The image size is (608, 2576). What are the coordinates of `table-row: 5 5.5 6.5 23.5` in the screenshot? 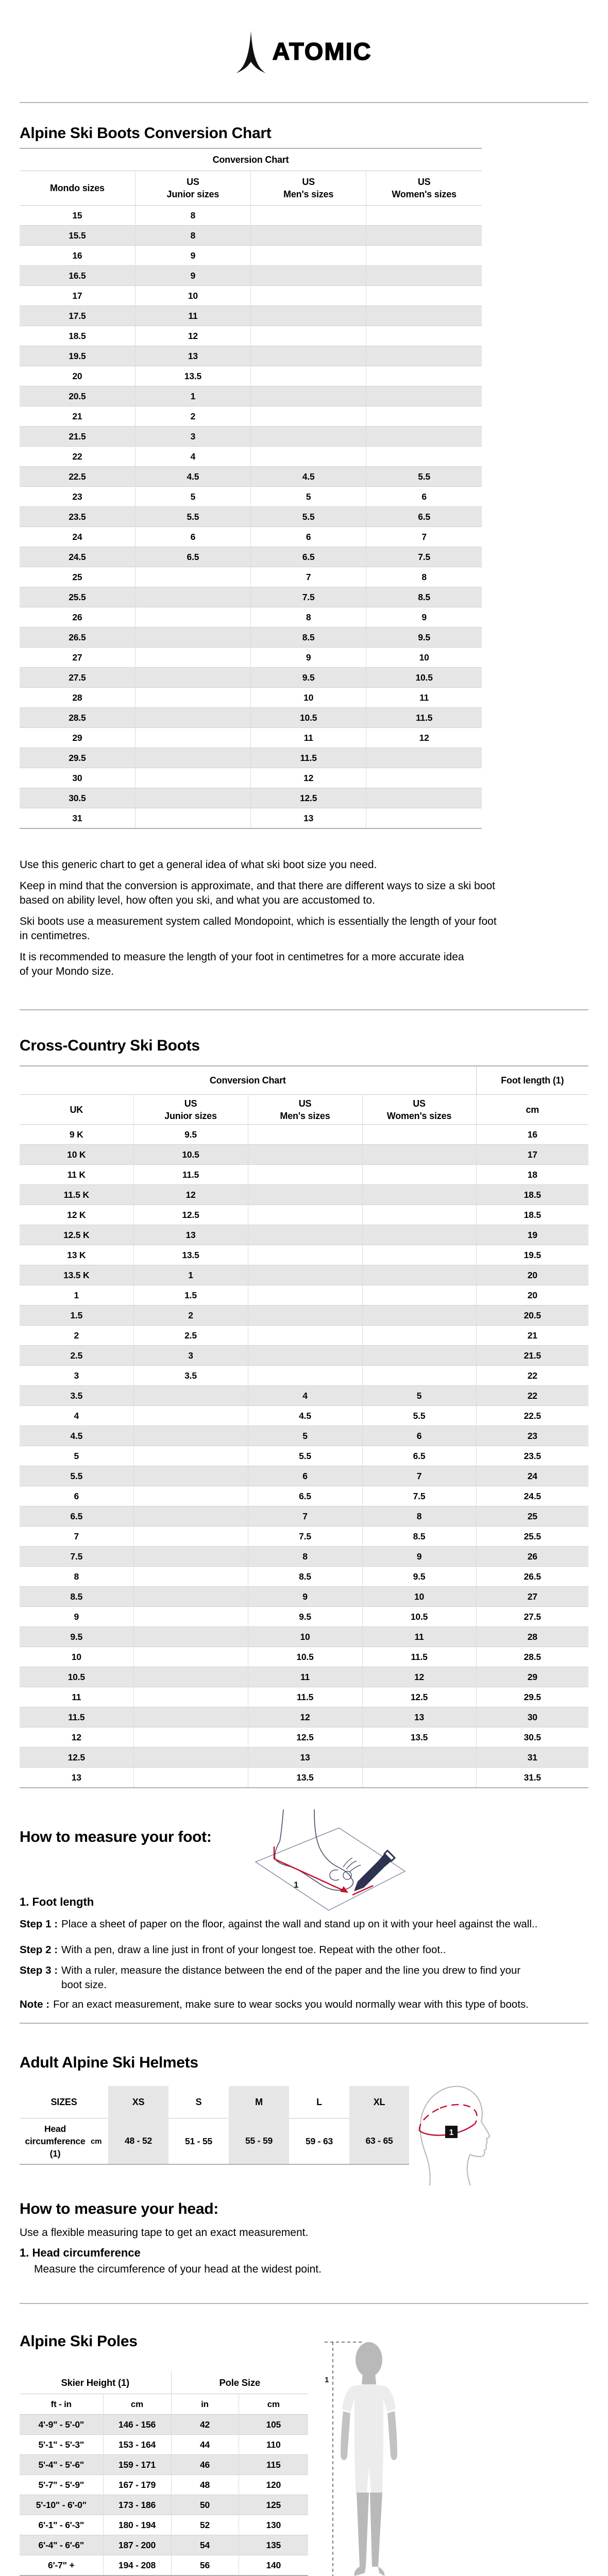 It's located at (304, 1456).